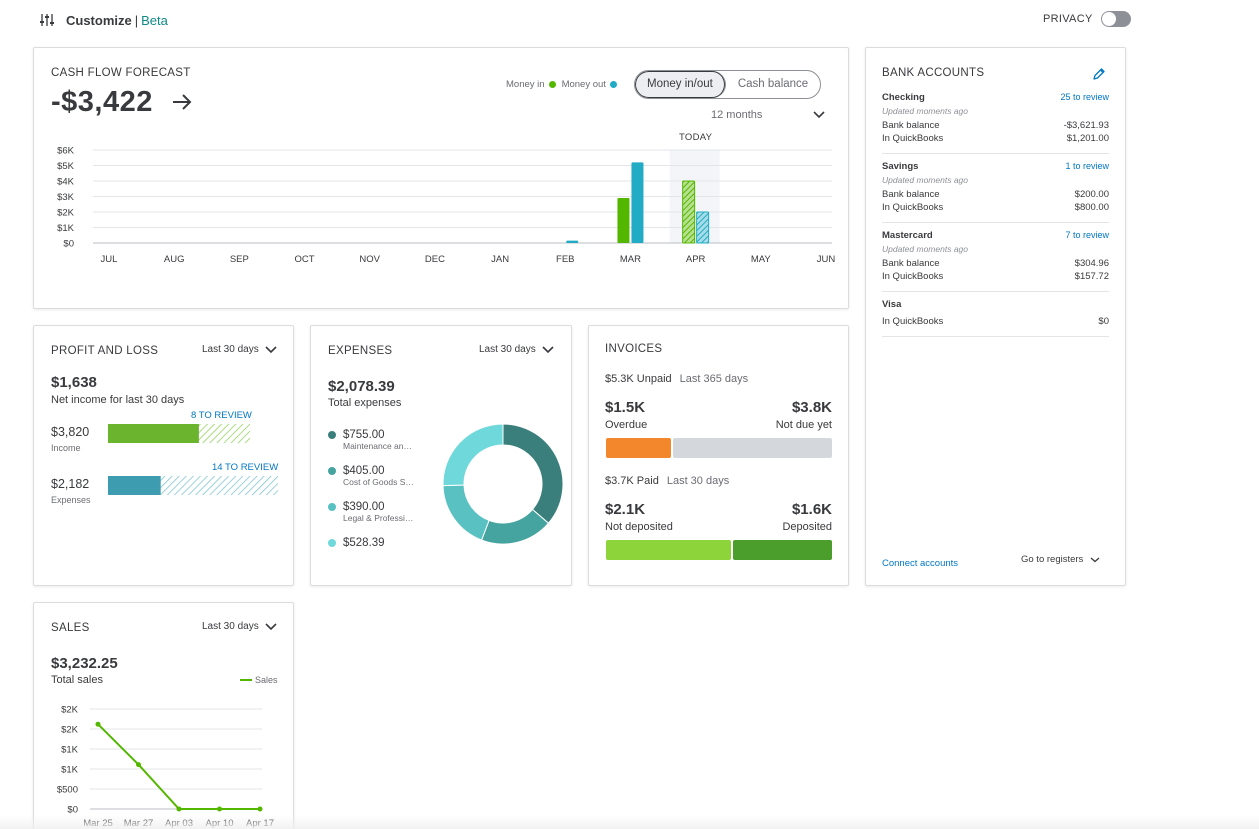 The height and width of the screenshot is (829, 1259). What do you see at coordinates (773, 84) in the screenshot?
I see `cash-balance-option: Cash balance` at bounding box center [773, 84].